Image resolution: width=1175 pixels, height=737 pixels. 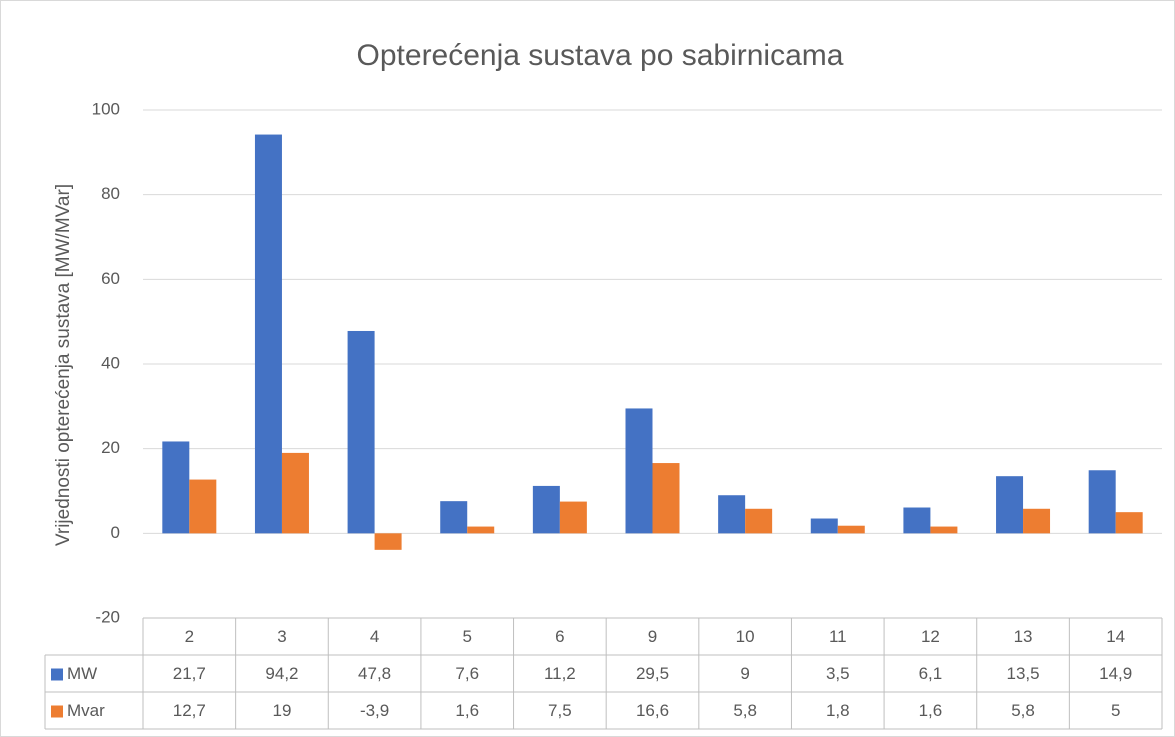 I want to click on x-tick-label: 10, so click(x=745, y=636).